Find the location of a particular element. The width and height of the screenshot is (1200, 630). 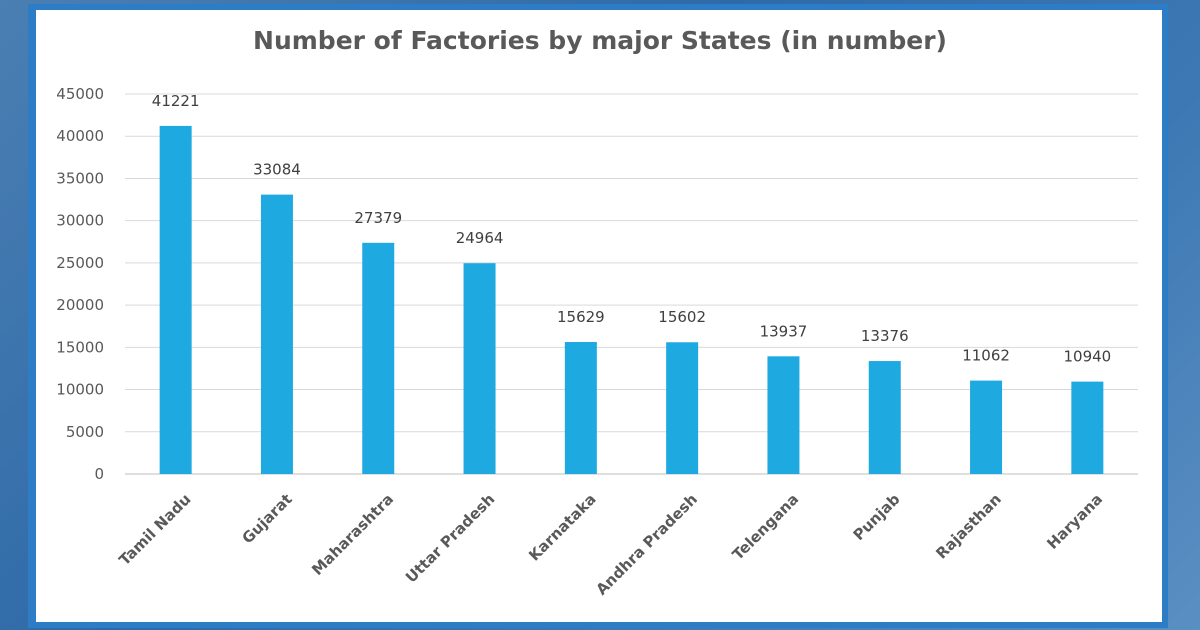

data-label: 41221 is located at coordinates (176, 101).